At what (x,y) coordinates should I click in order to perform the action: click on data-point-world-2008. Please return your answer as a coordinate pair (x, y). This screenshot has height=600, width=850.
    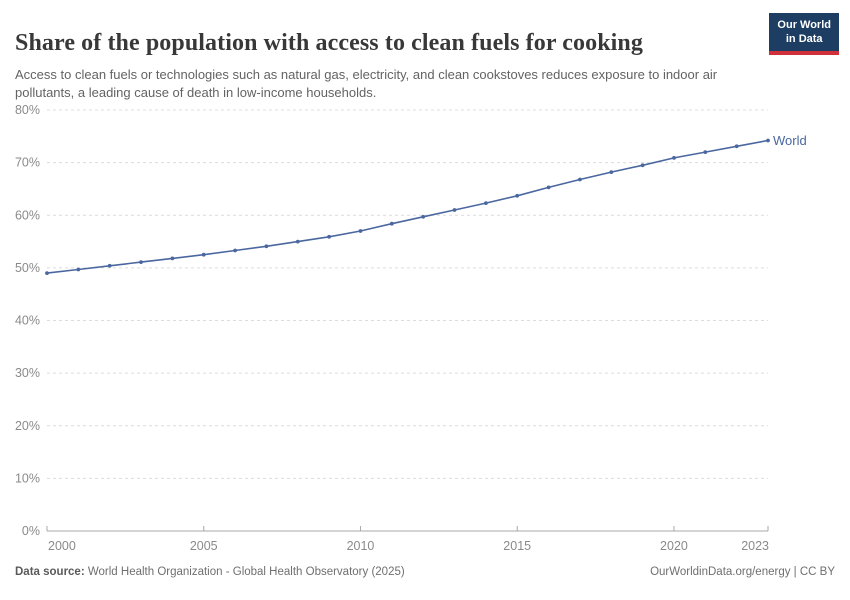
    Looking at the image, I should click on (297, 241).